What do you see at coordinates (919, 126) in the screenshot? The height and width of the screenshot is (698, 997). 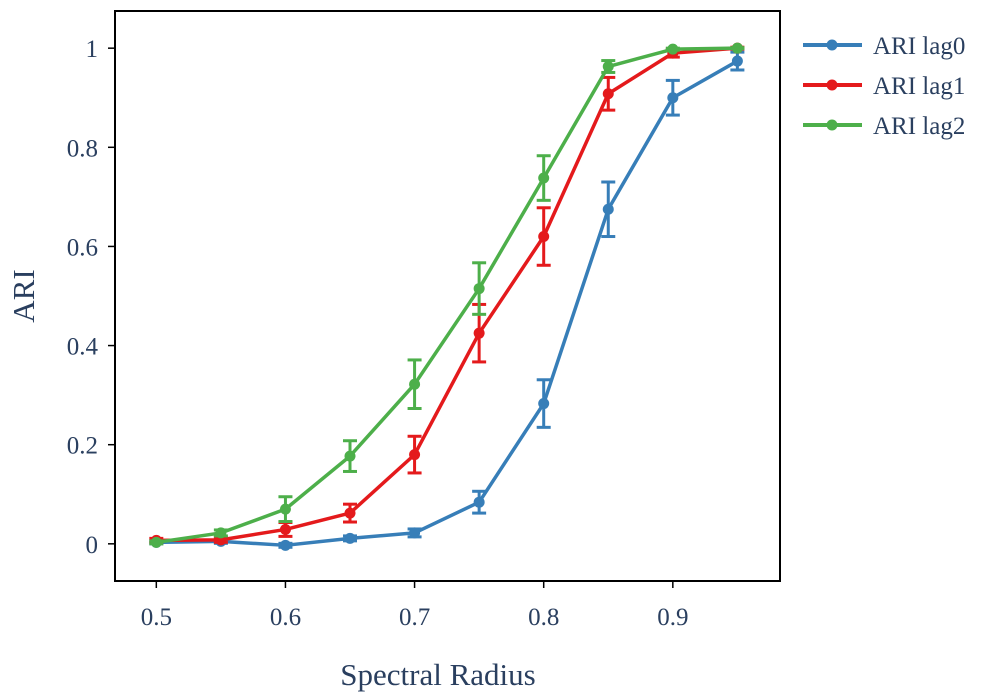 I see `legend-label: ARI lag2` at bounding box center [919, 126].